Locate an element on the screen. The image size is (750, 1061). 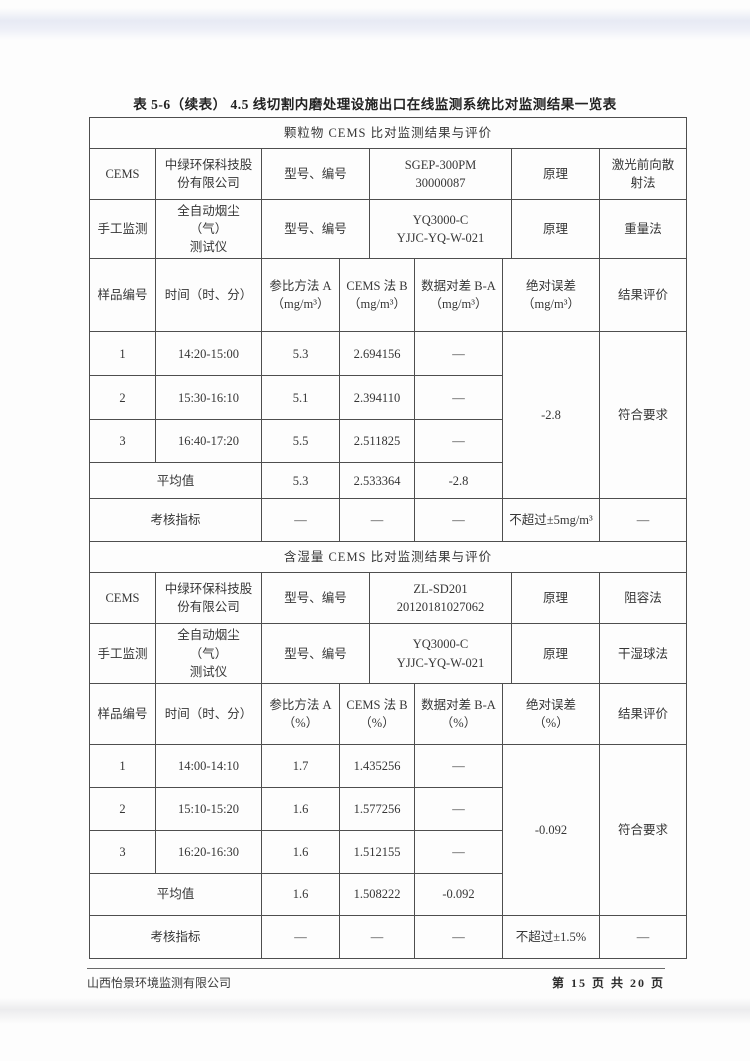
reference-value-cell: 5.3 is located at coordinates (300, 354).